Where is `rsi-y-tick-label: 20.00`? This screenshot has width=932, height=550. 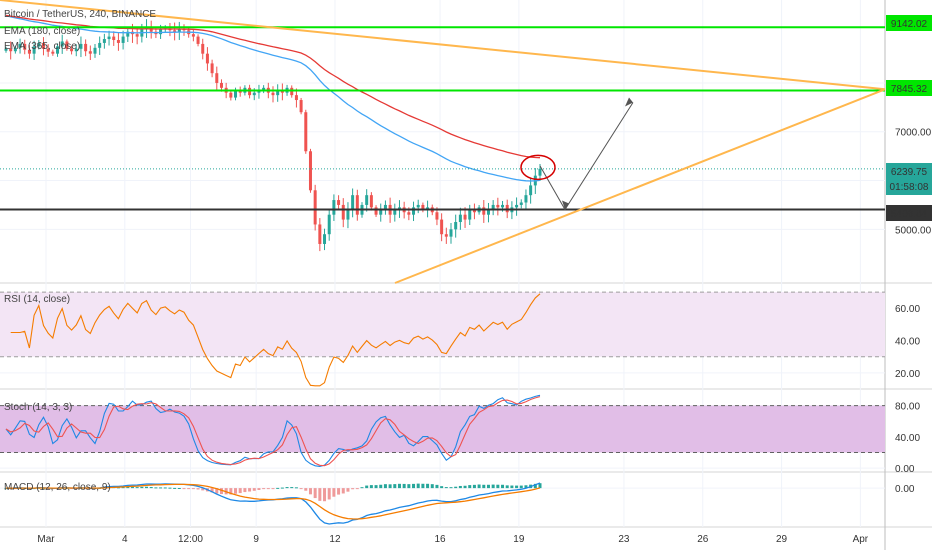
rsi-y-tick-label: 20.00 is located at coordinates (907, 374).